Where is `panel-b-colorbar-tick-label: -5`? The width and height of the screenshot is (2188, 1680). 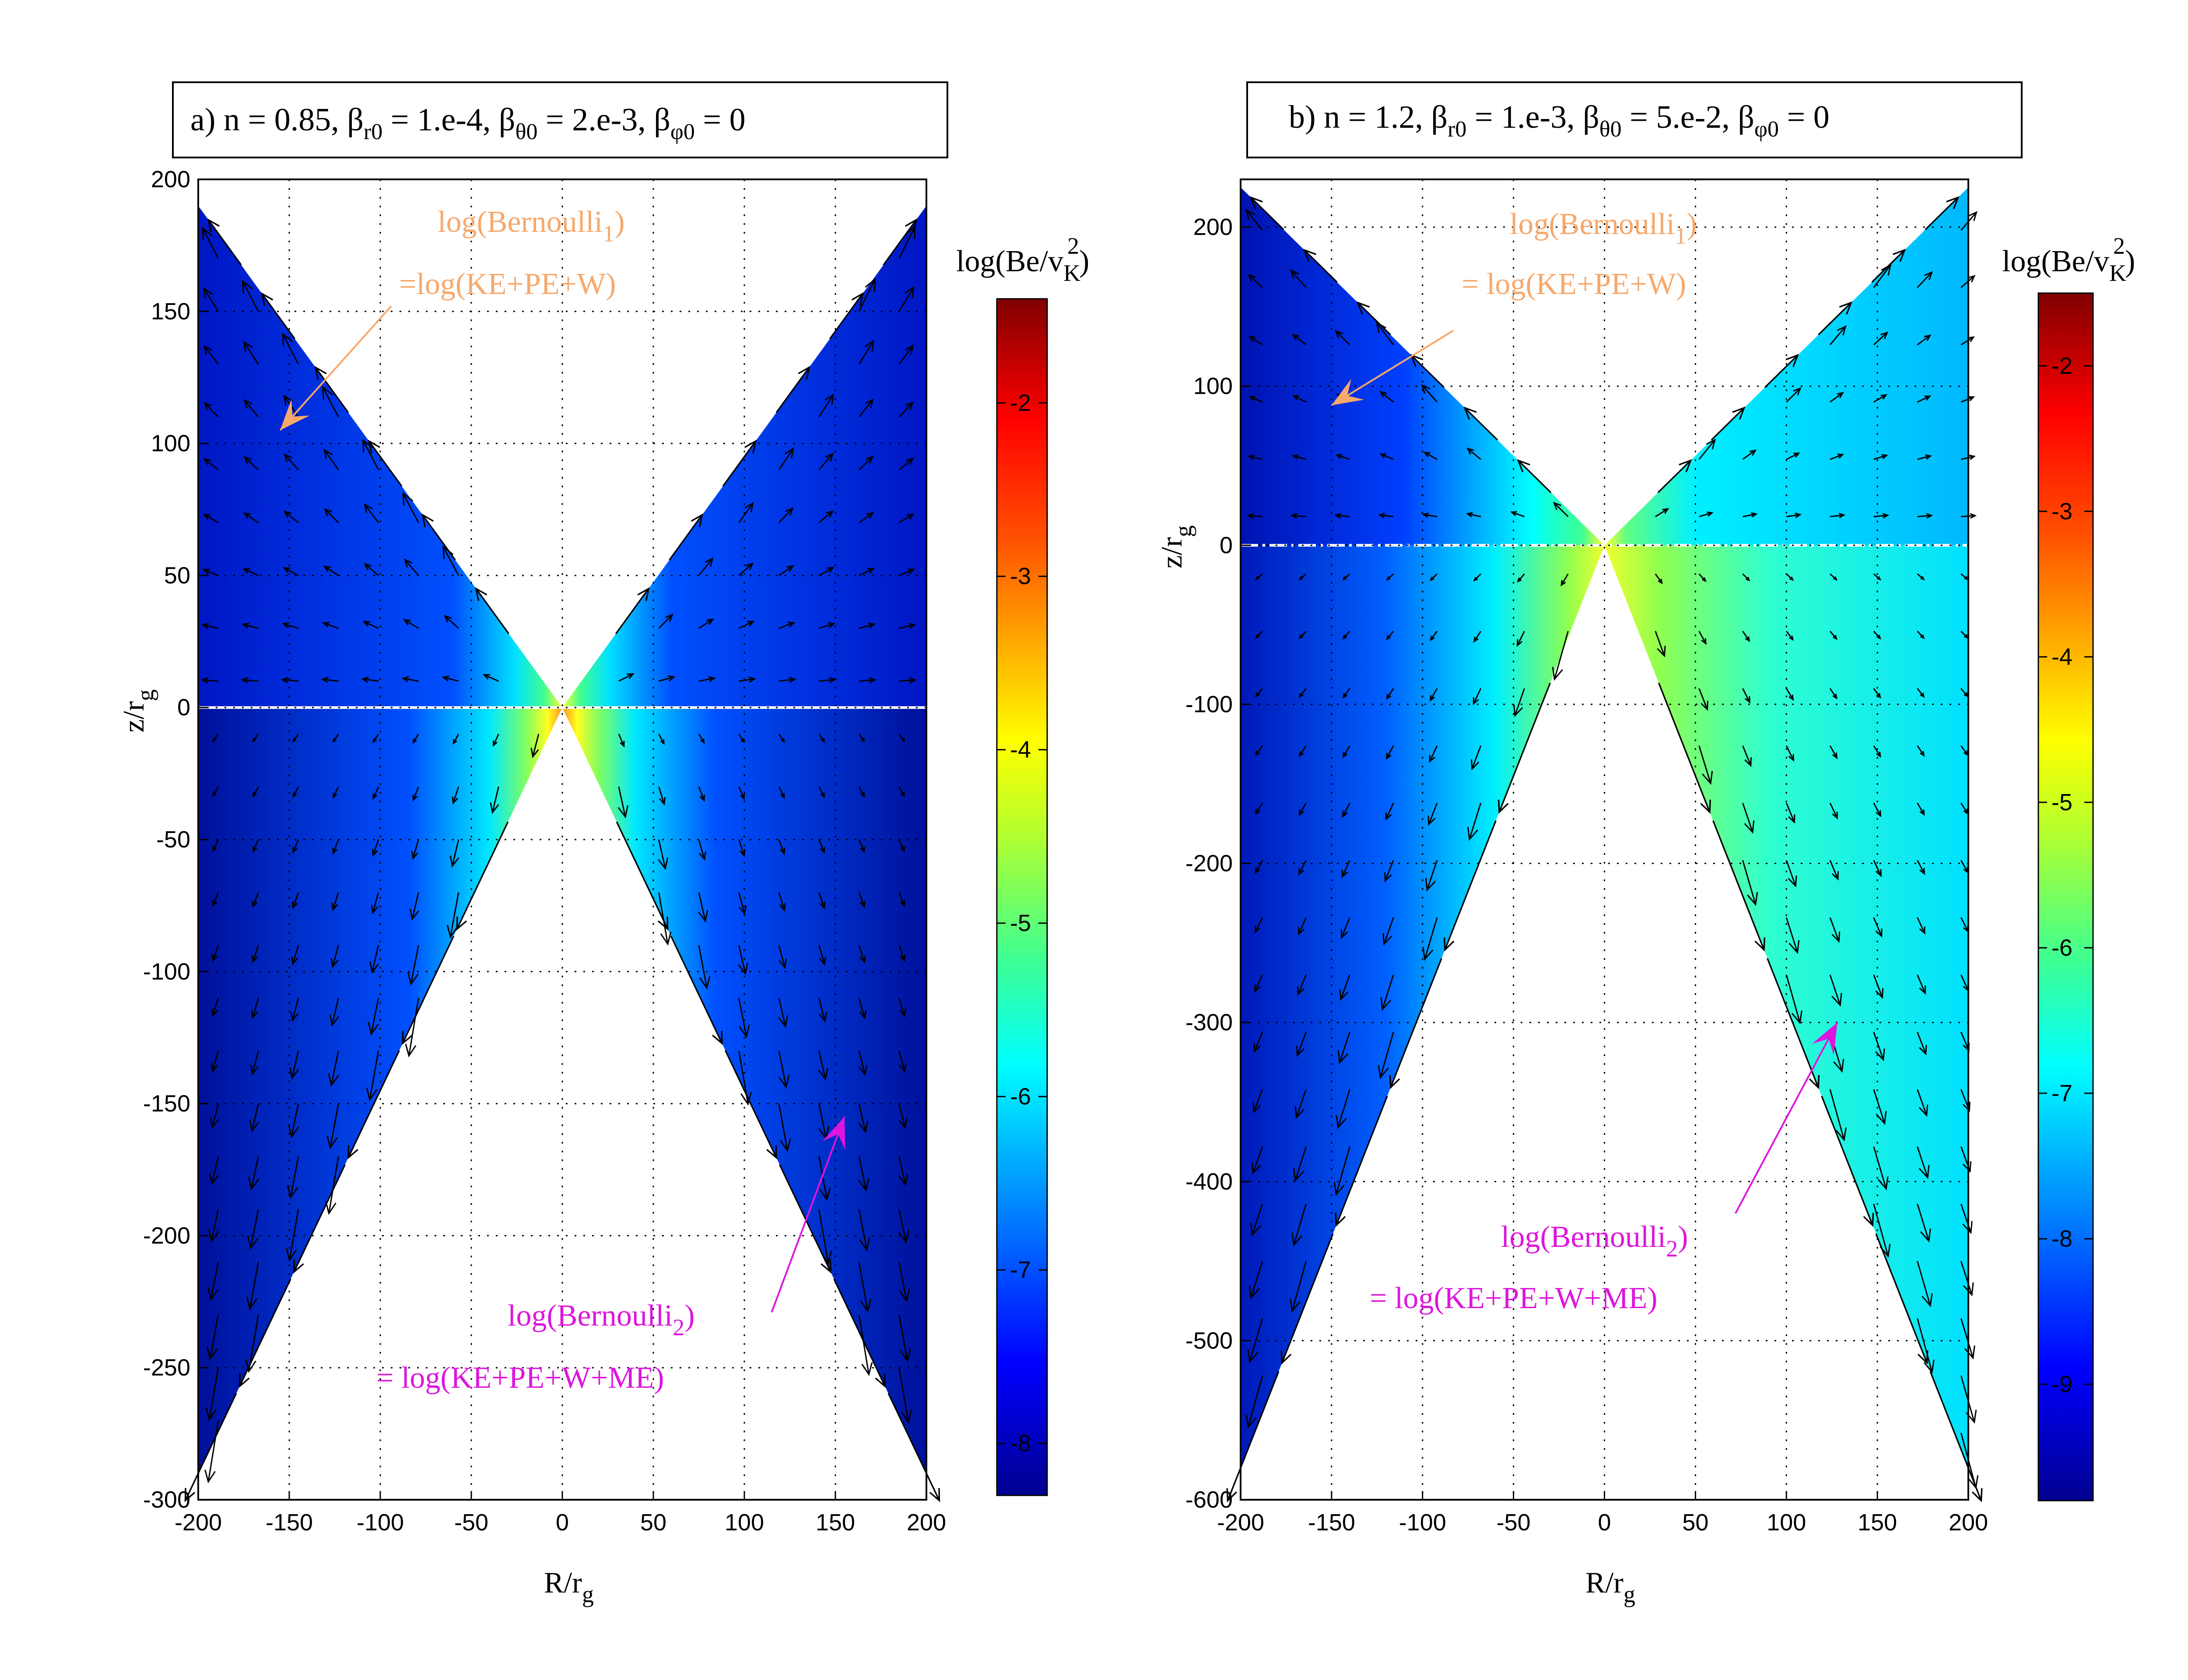 panel-b-colorbar-tick-label: -5 is located at coordinates (2061, 802).